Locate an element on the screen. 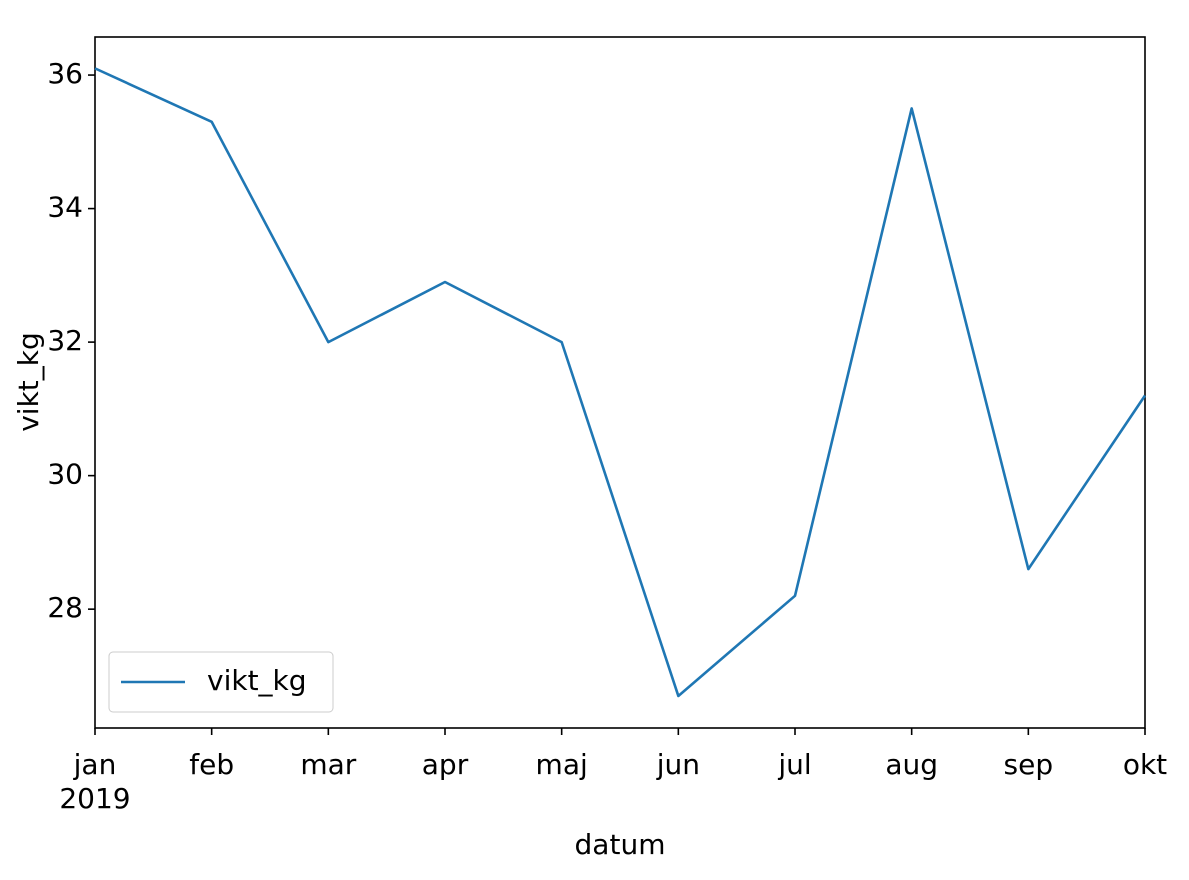 The width and height of the screenshot is (1189, 880). x-tick-label: jun is located at coordinates (678, 764).